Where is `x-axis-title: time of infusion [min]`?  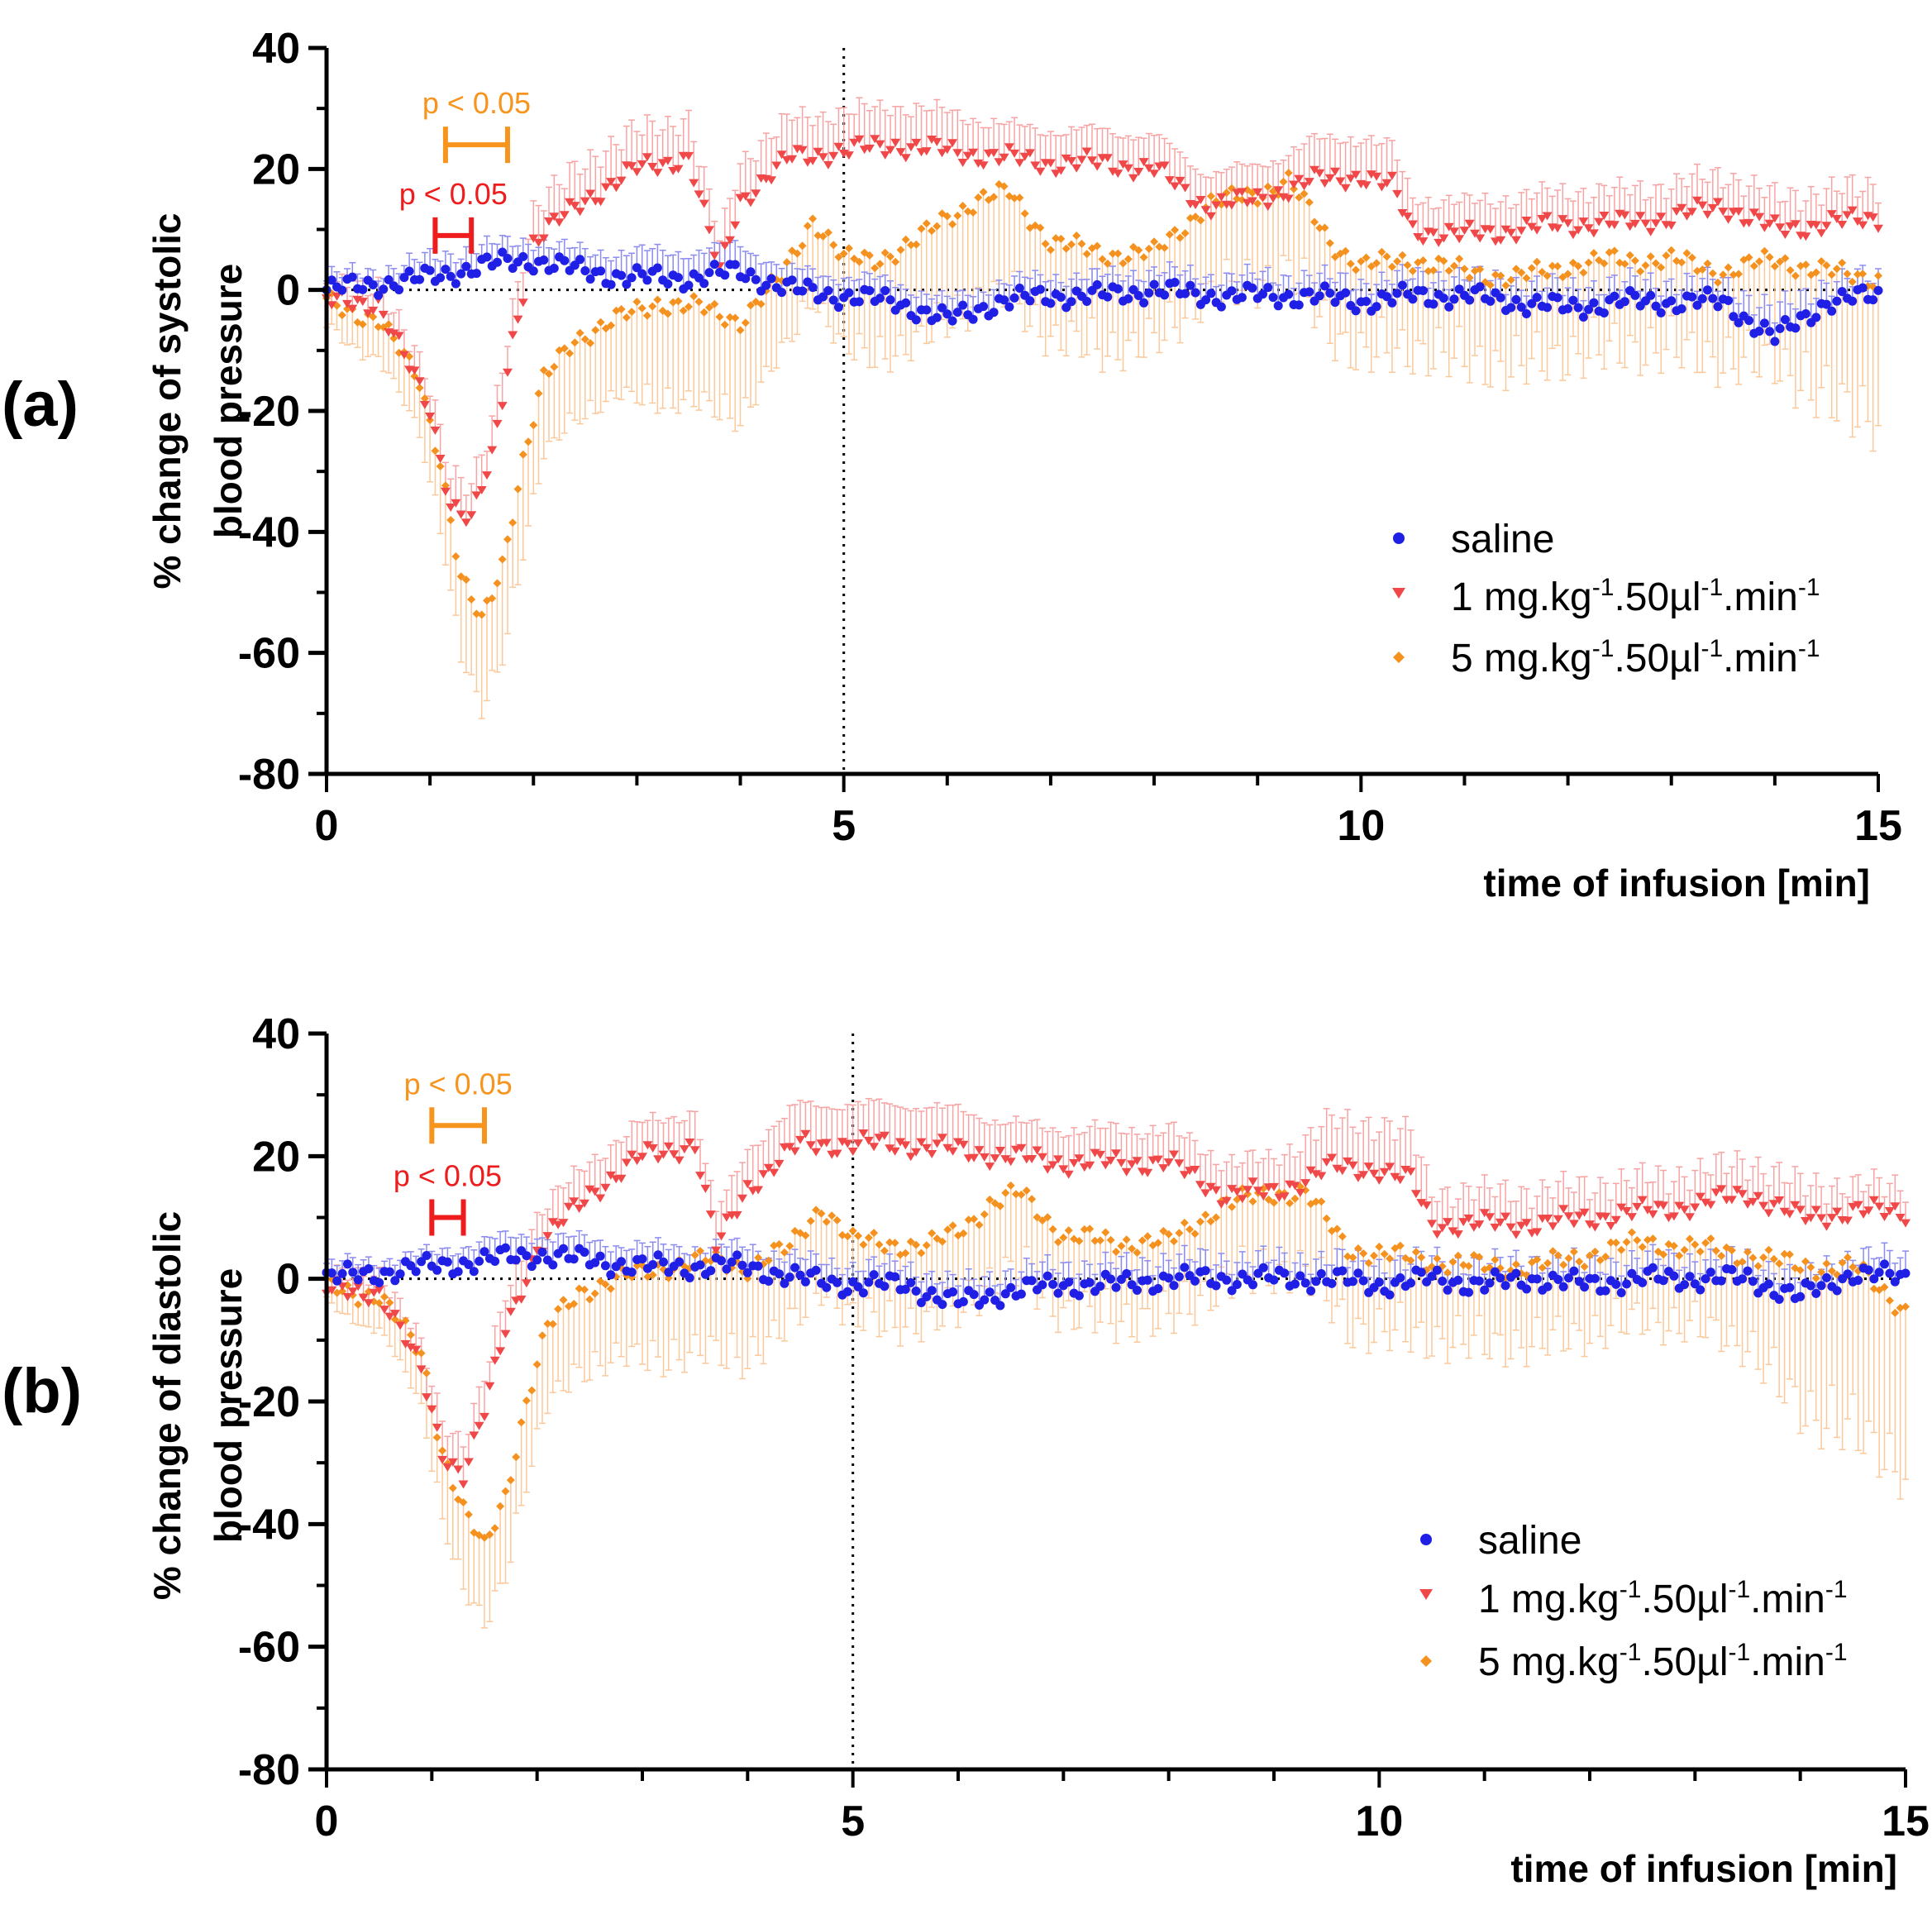
x-axis-title: time of infusion [min] is located at coordinates (1676, 884).